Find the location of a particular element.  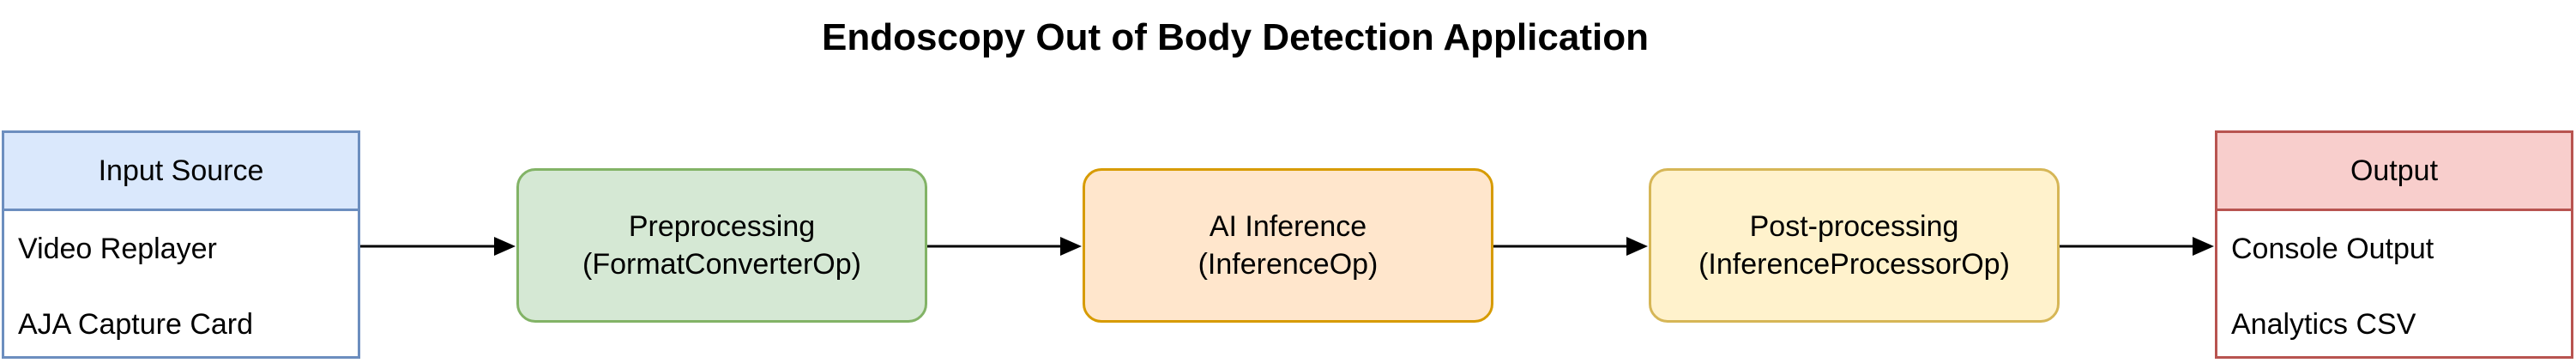

postprocessing-label: Post-processing is located at coordinates (1854, 226).